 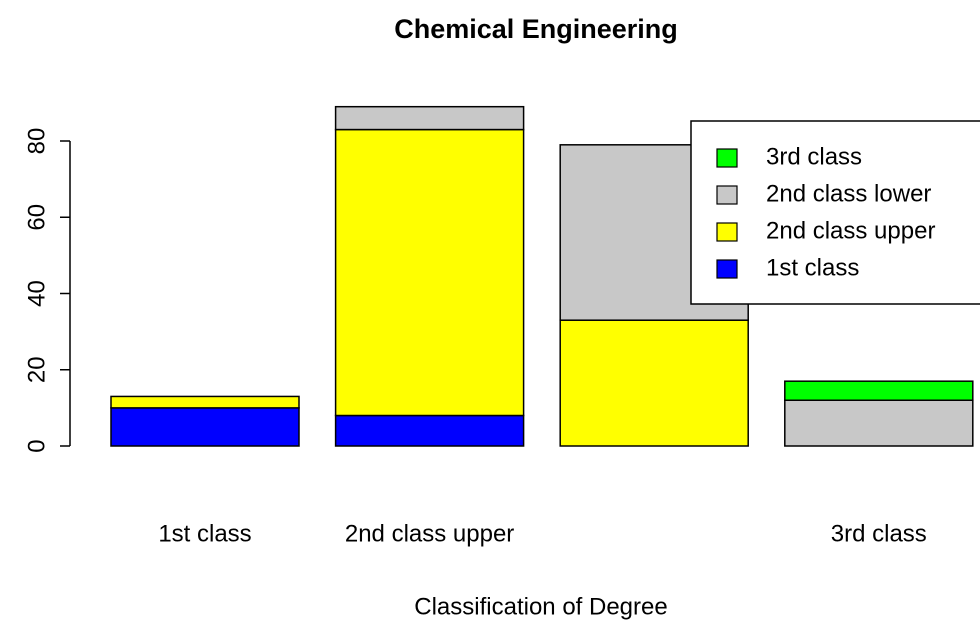 I want to click on y-tick-label: 40, so click(x=36, y=293).